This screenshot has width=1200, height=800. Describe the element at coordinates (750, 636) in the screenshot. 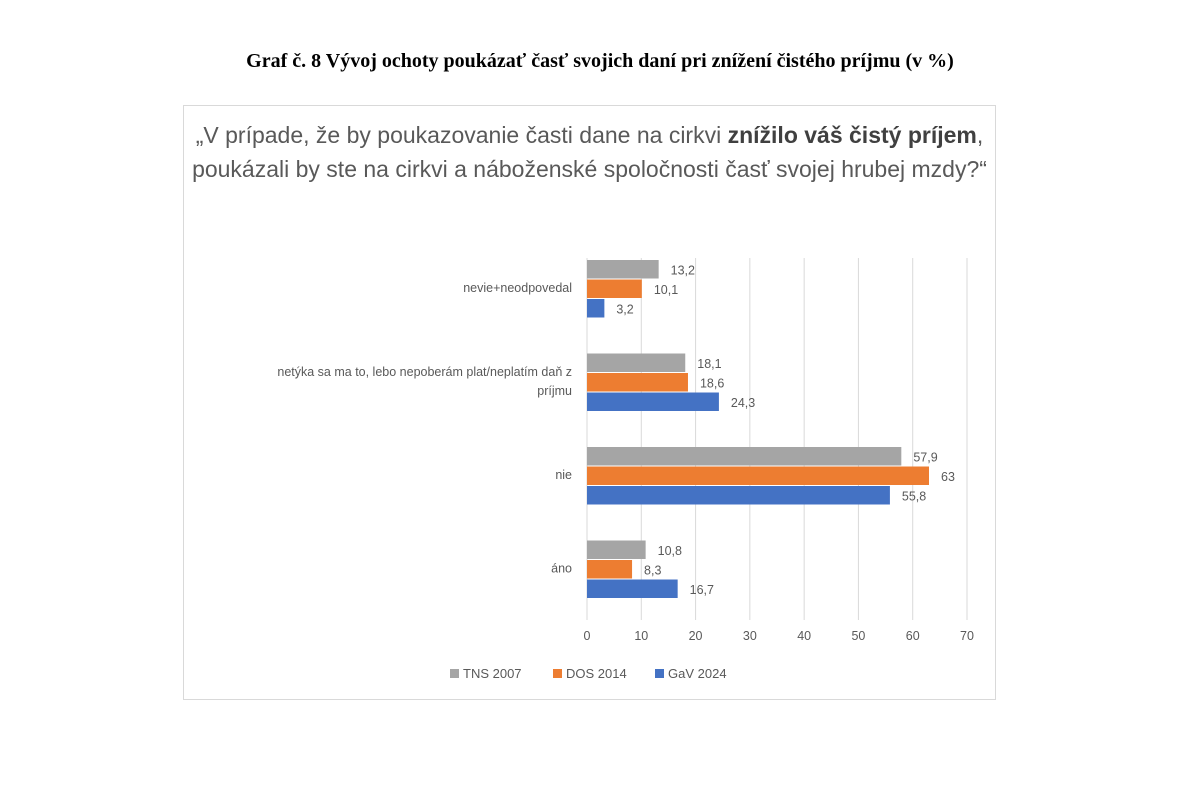

I see `x-tick-label: 30` at that location.